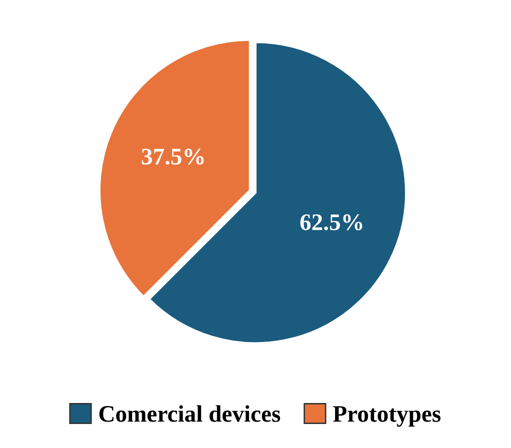 The width and height of the screenshot is (511, 448). I want to click on data-label: 62.5%, so click(331, 222).